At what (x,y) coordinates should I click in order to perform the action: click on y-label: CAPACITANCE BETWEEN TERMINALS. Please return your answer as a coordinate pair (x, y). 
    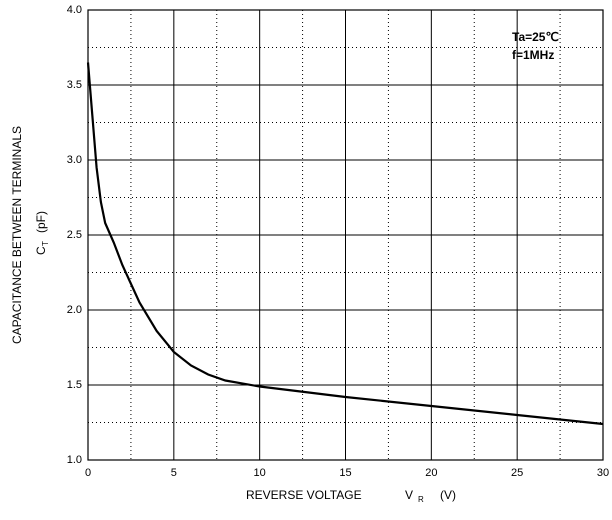
    Looking at the image, I should click on (17, 235).